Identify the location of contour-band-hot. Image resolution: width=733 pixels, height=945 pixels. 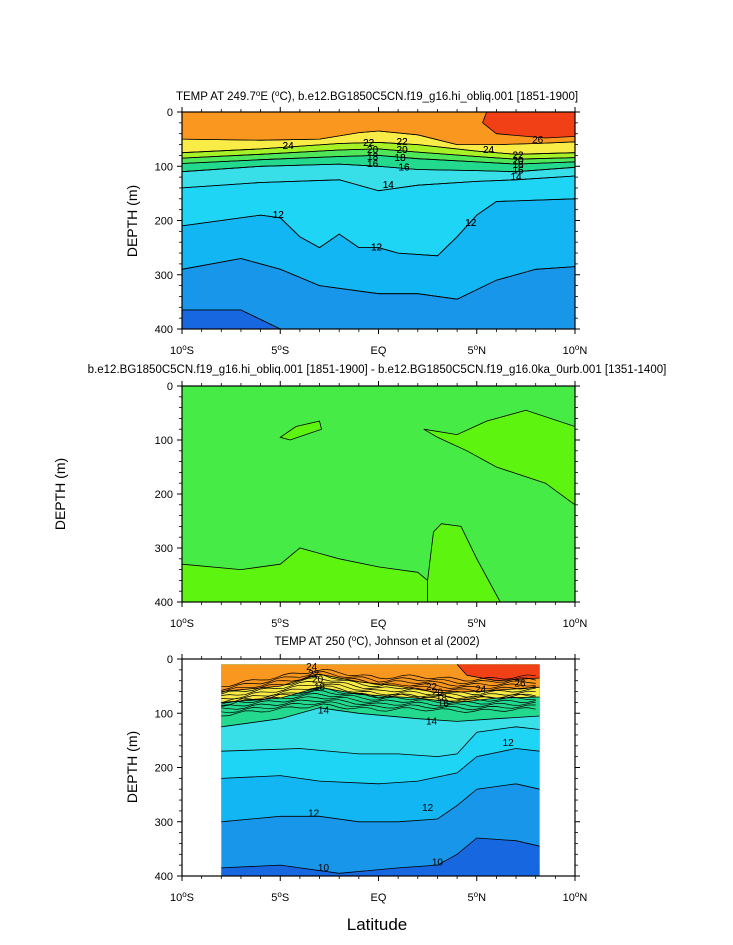
(528, 125).